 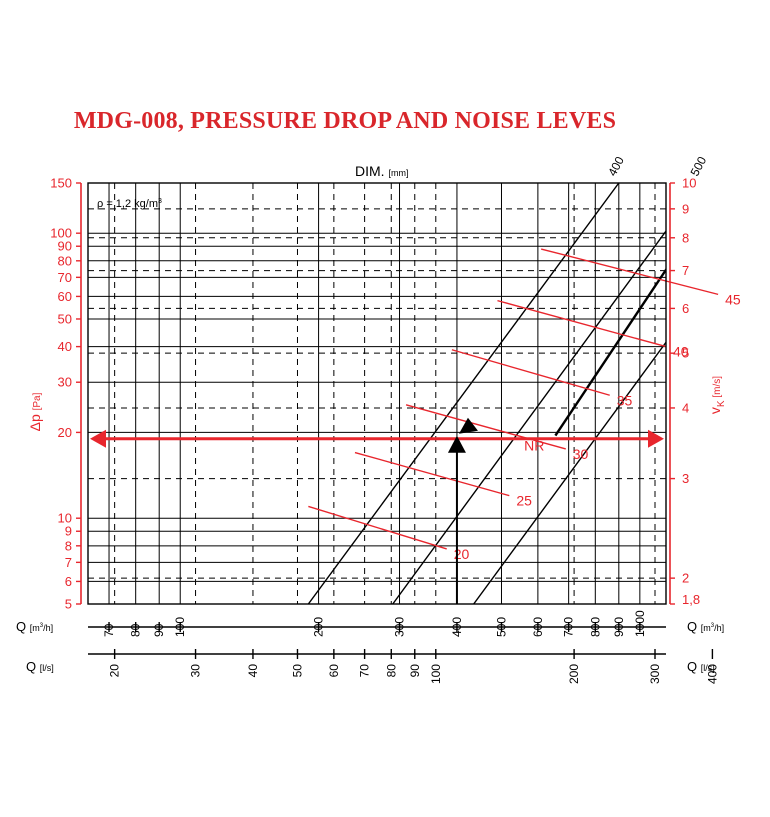 What do you see at coordinates (456, 444) in the screenshot?
I see `arrow-up-icon` at bounding box center [456, 444].